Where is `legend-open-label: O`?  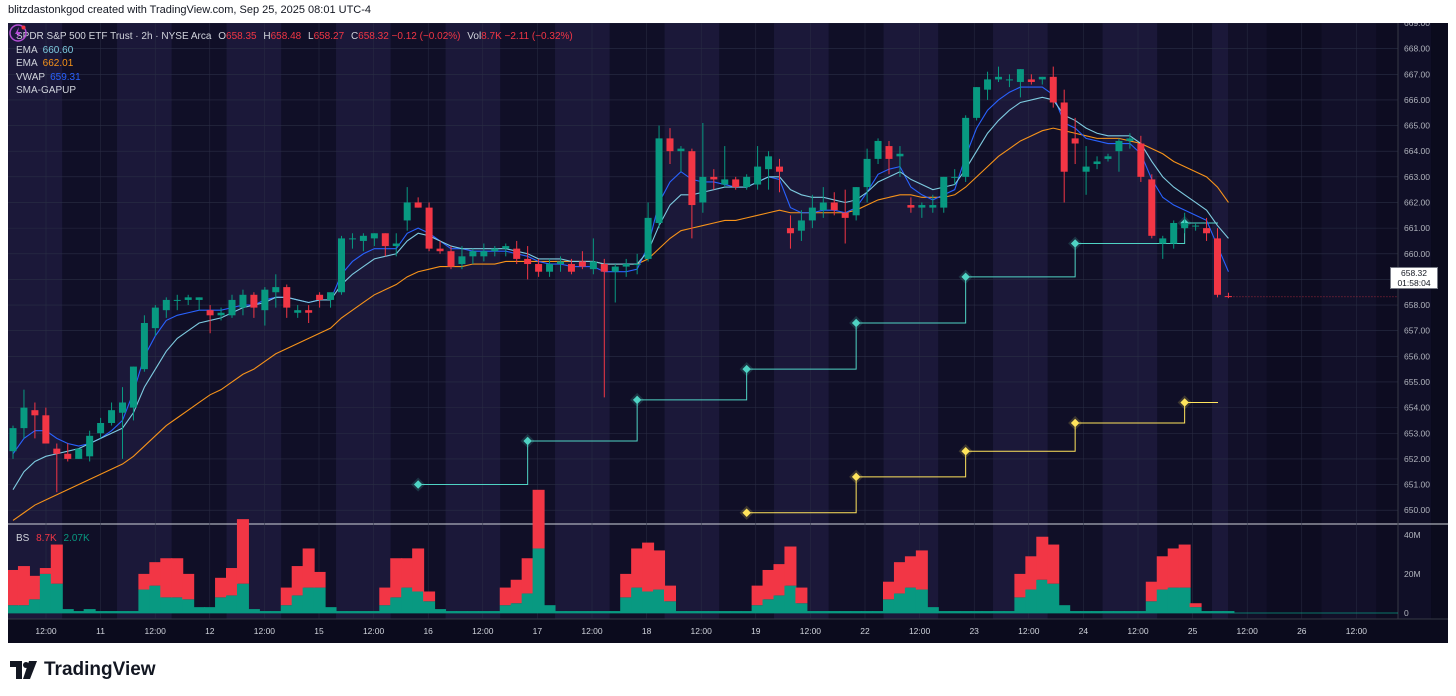 legend-open-label: O is located at coordinates (222, 36).